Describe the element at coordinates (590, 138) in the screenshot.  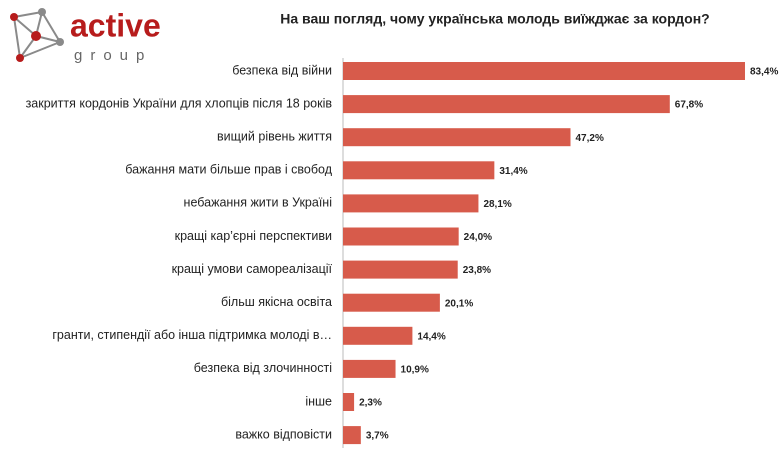
I see `value-label: 47,2%` at that location.